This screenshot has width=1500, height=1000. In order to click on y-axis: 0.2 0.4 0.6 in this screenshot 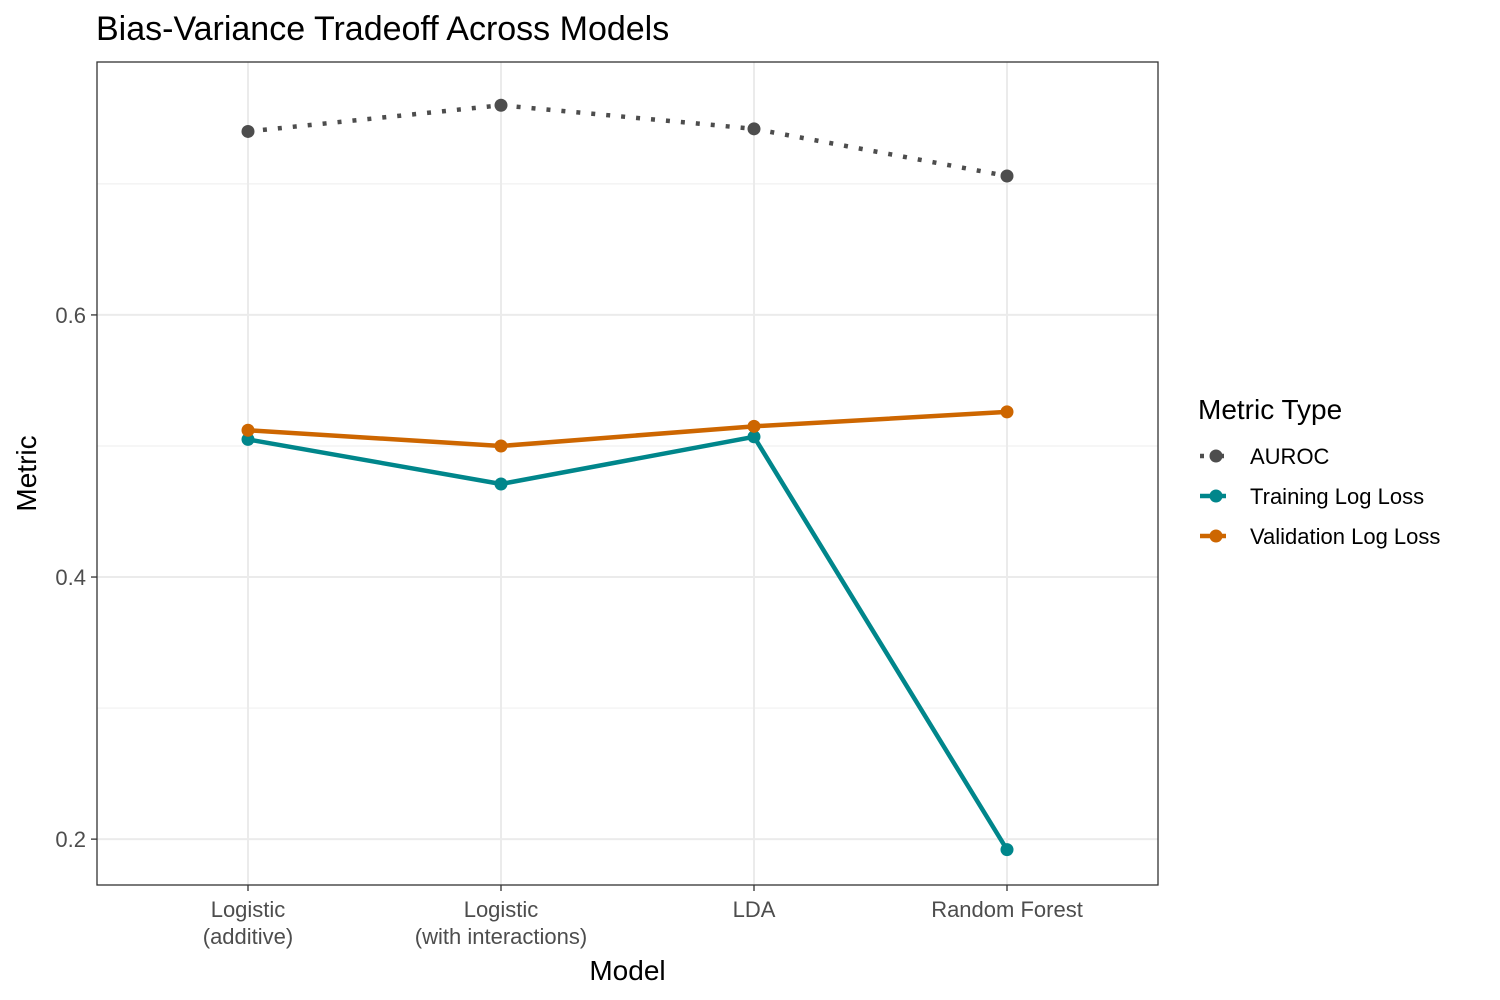, I will do `click(76, 577)`.